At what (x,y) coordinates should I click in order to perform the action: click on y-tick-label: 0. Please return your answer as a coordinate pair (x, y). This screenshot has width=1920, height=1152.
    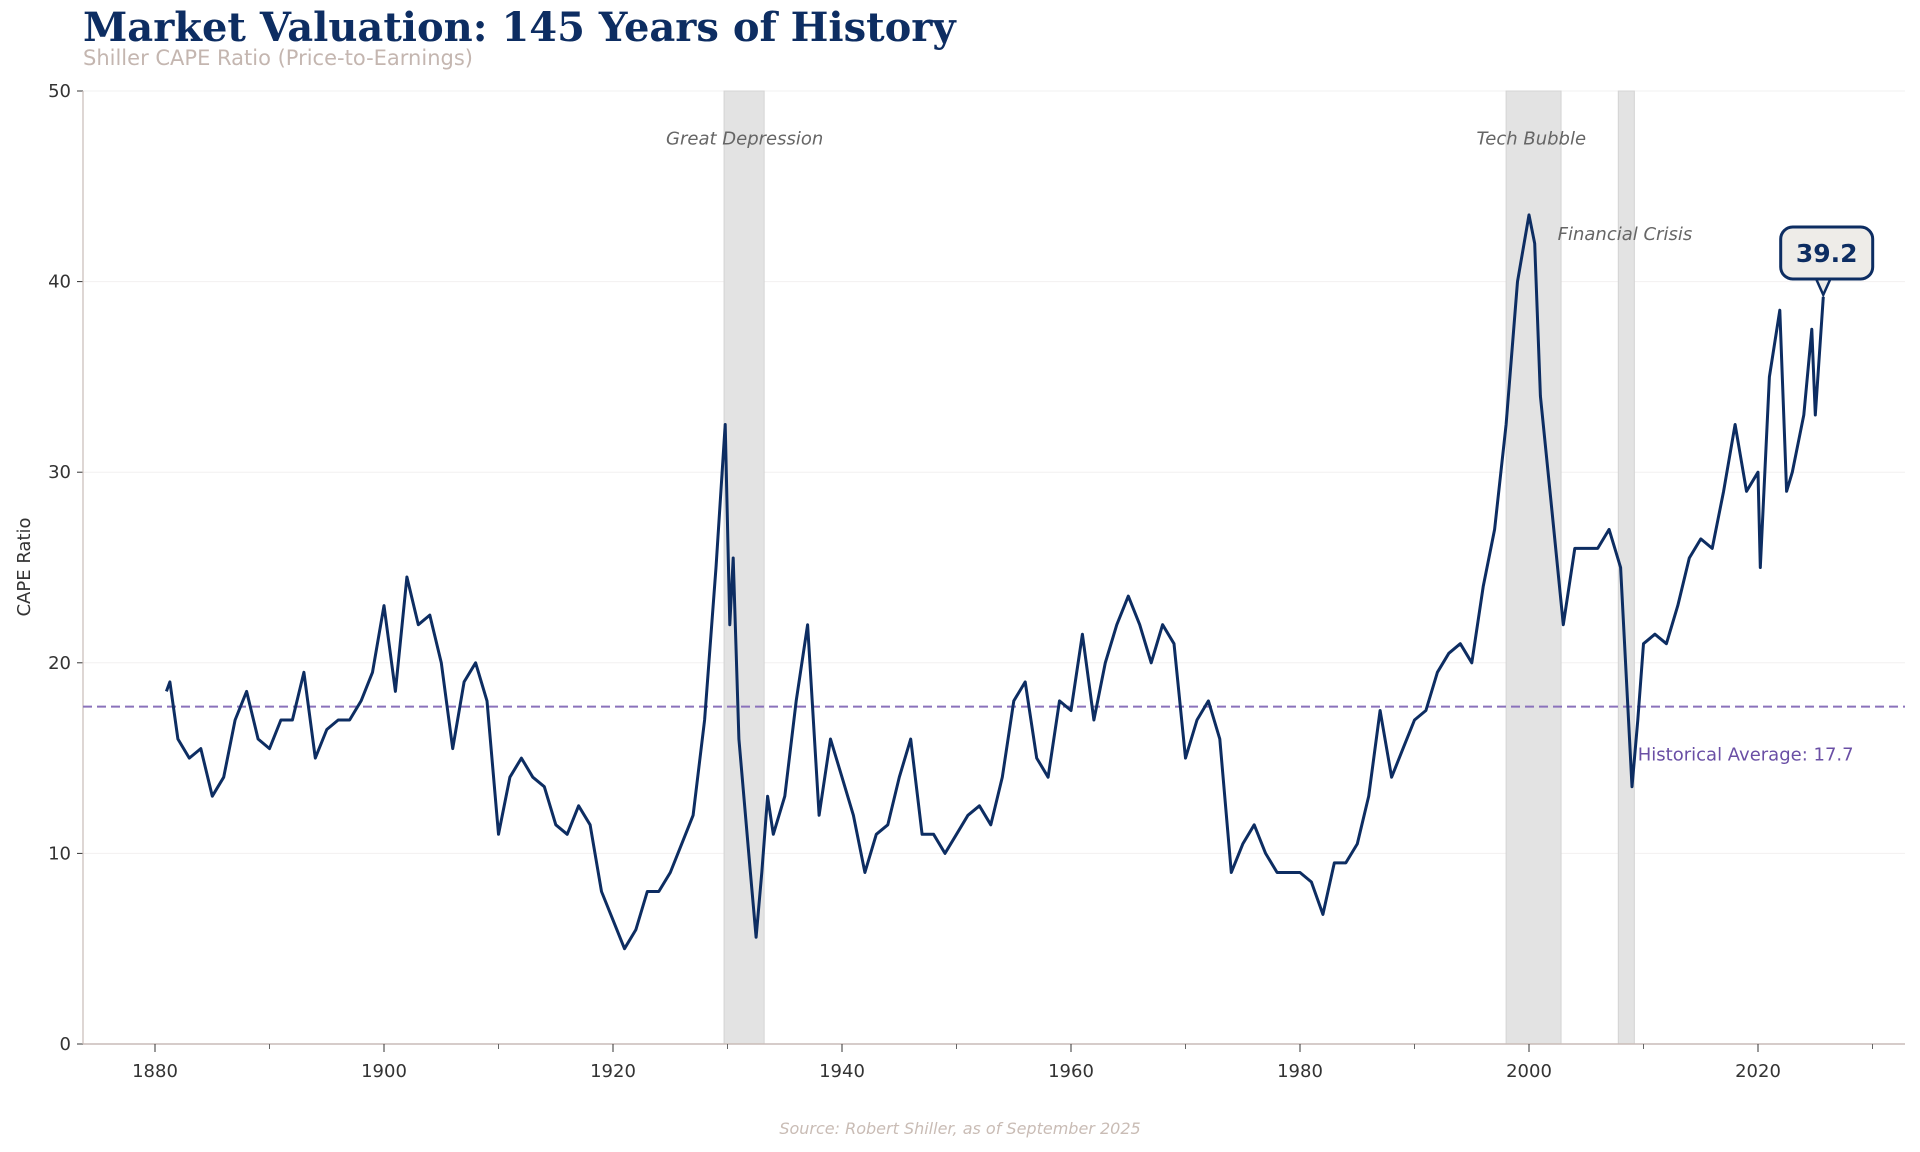
    Looking at the image, I should click on (65, 1044).